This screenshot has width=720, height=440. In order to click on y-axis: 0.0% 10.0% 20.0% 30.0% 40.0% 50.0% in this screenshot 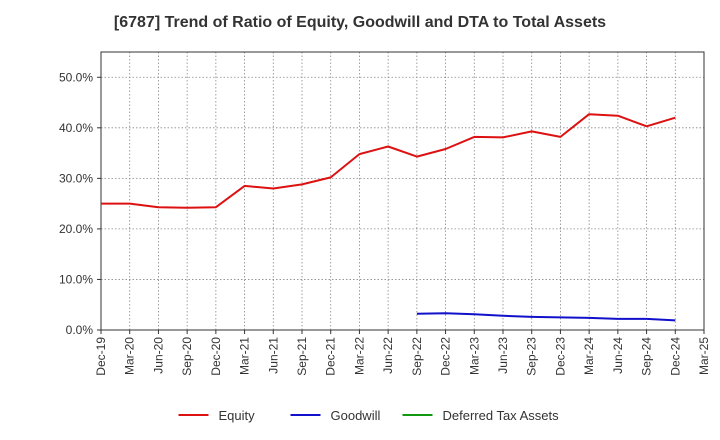, I will do `click(80, 203)`.